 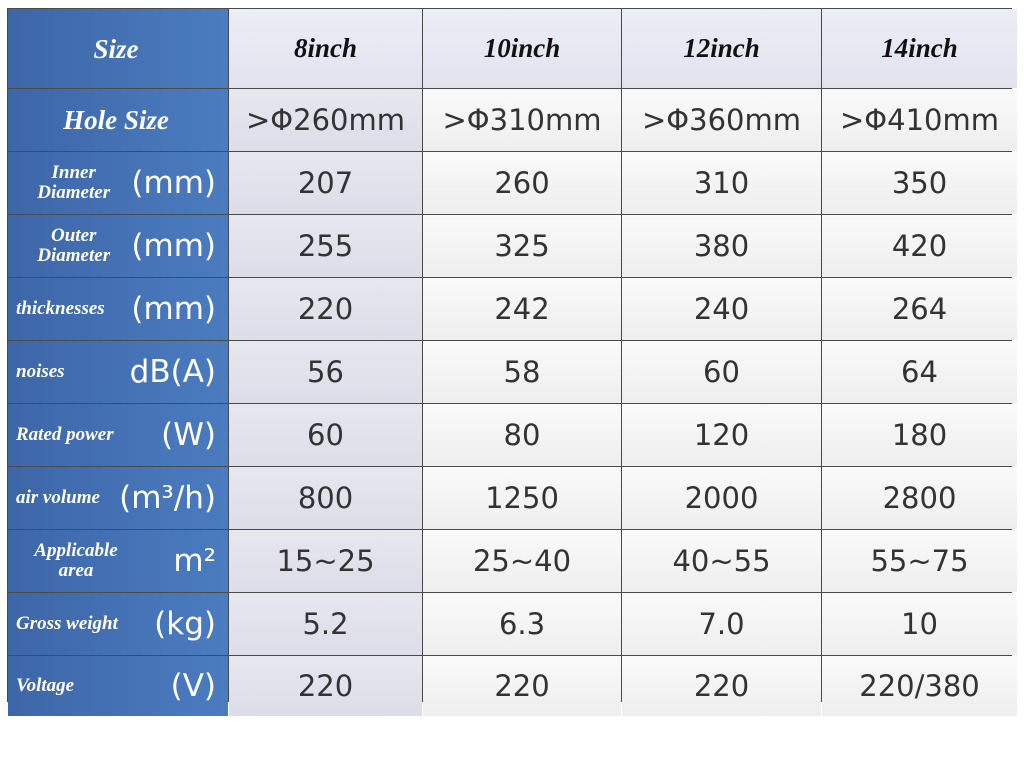 I want to click on data-cell: 350, so click(x=919, y=183).